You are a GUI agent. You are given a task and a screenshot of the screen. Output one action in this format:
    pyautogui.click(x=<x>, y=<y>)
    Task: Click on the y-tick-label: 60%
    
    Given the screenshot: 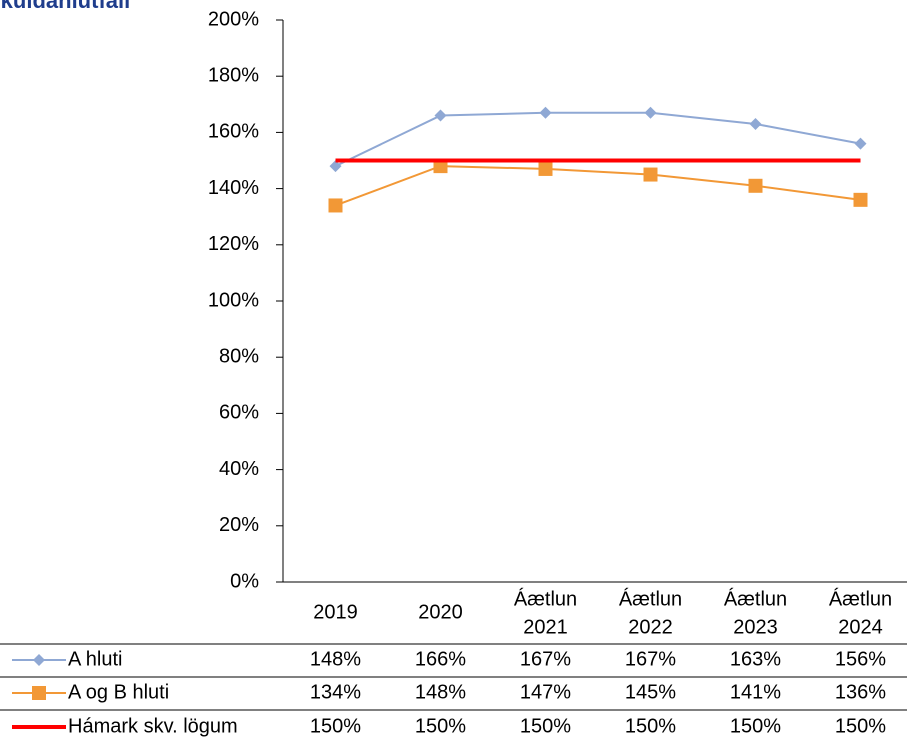 What is the action you would take?
    pyautogui.click(x=239, y=413)
    